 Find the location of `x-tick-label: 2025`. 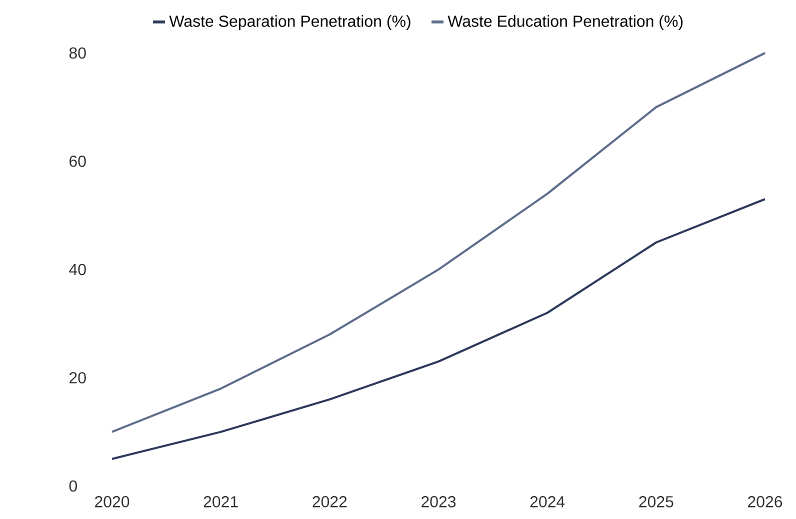

x-tick-label: 2025 is located at coordinates (656, 502).